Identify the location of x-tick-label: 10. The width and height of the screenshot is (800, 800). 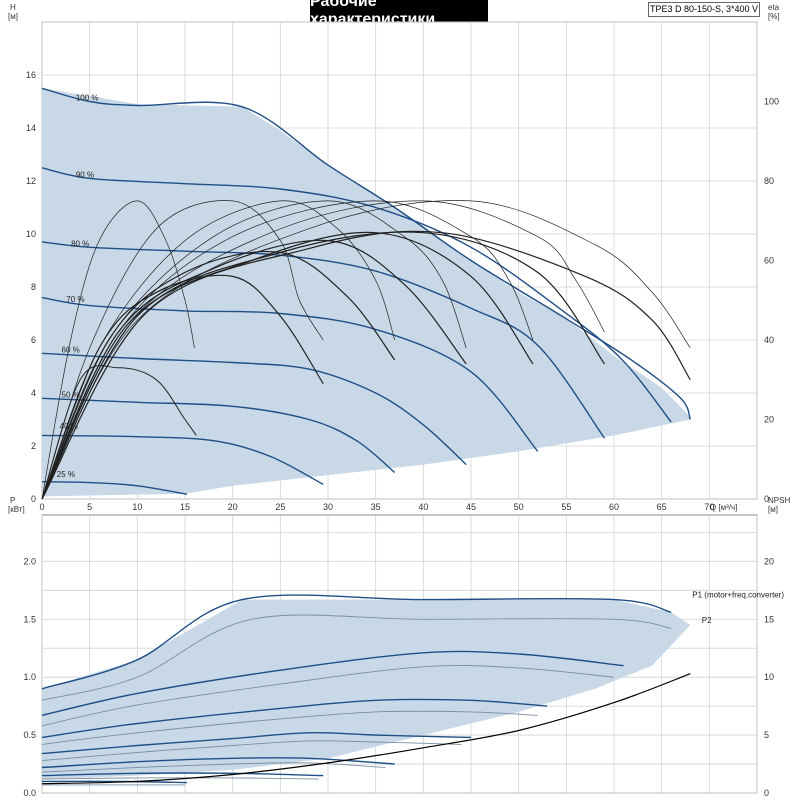
(137, 507).